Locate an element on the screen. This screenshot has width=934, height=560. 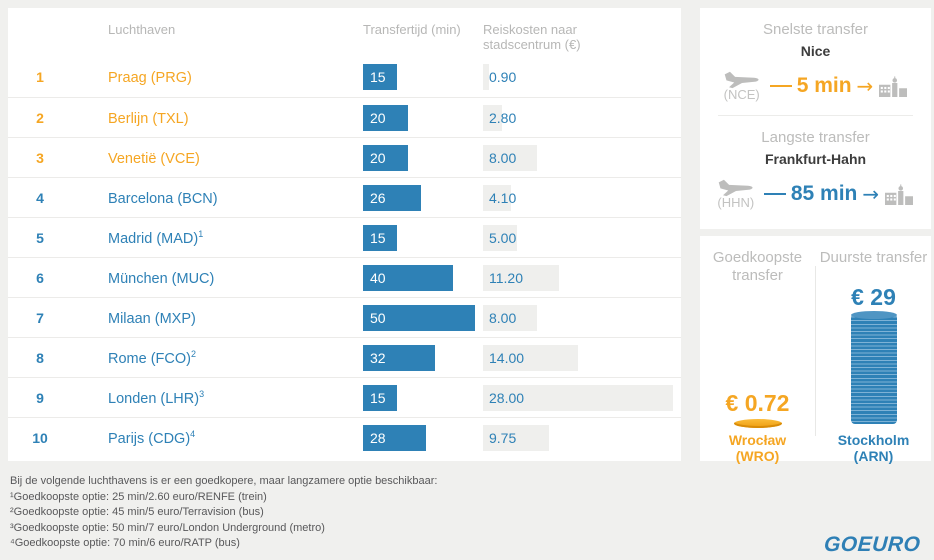
cheapest-transfer-title: Goedkoopste transfer is located at coordinates (757, 266).